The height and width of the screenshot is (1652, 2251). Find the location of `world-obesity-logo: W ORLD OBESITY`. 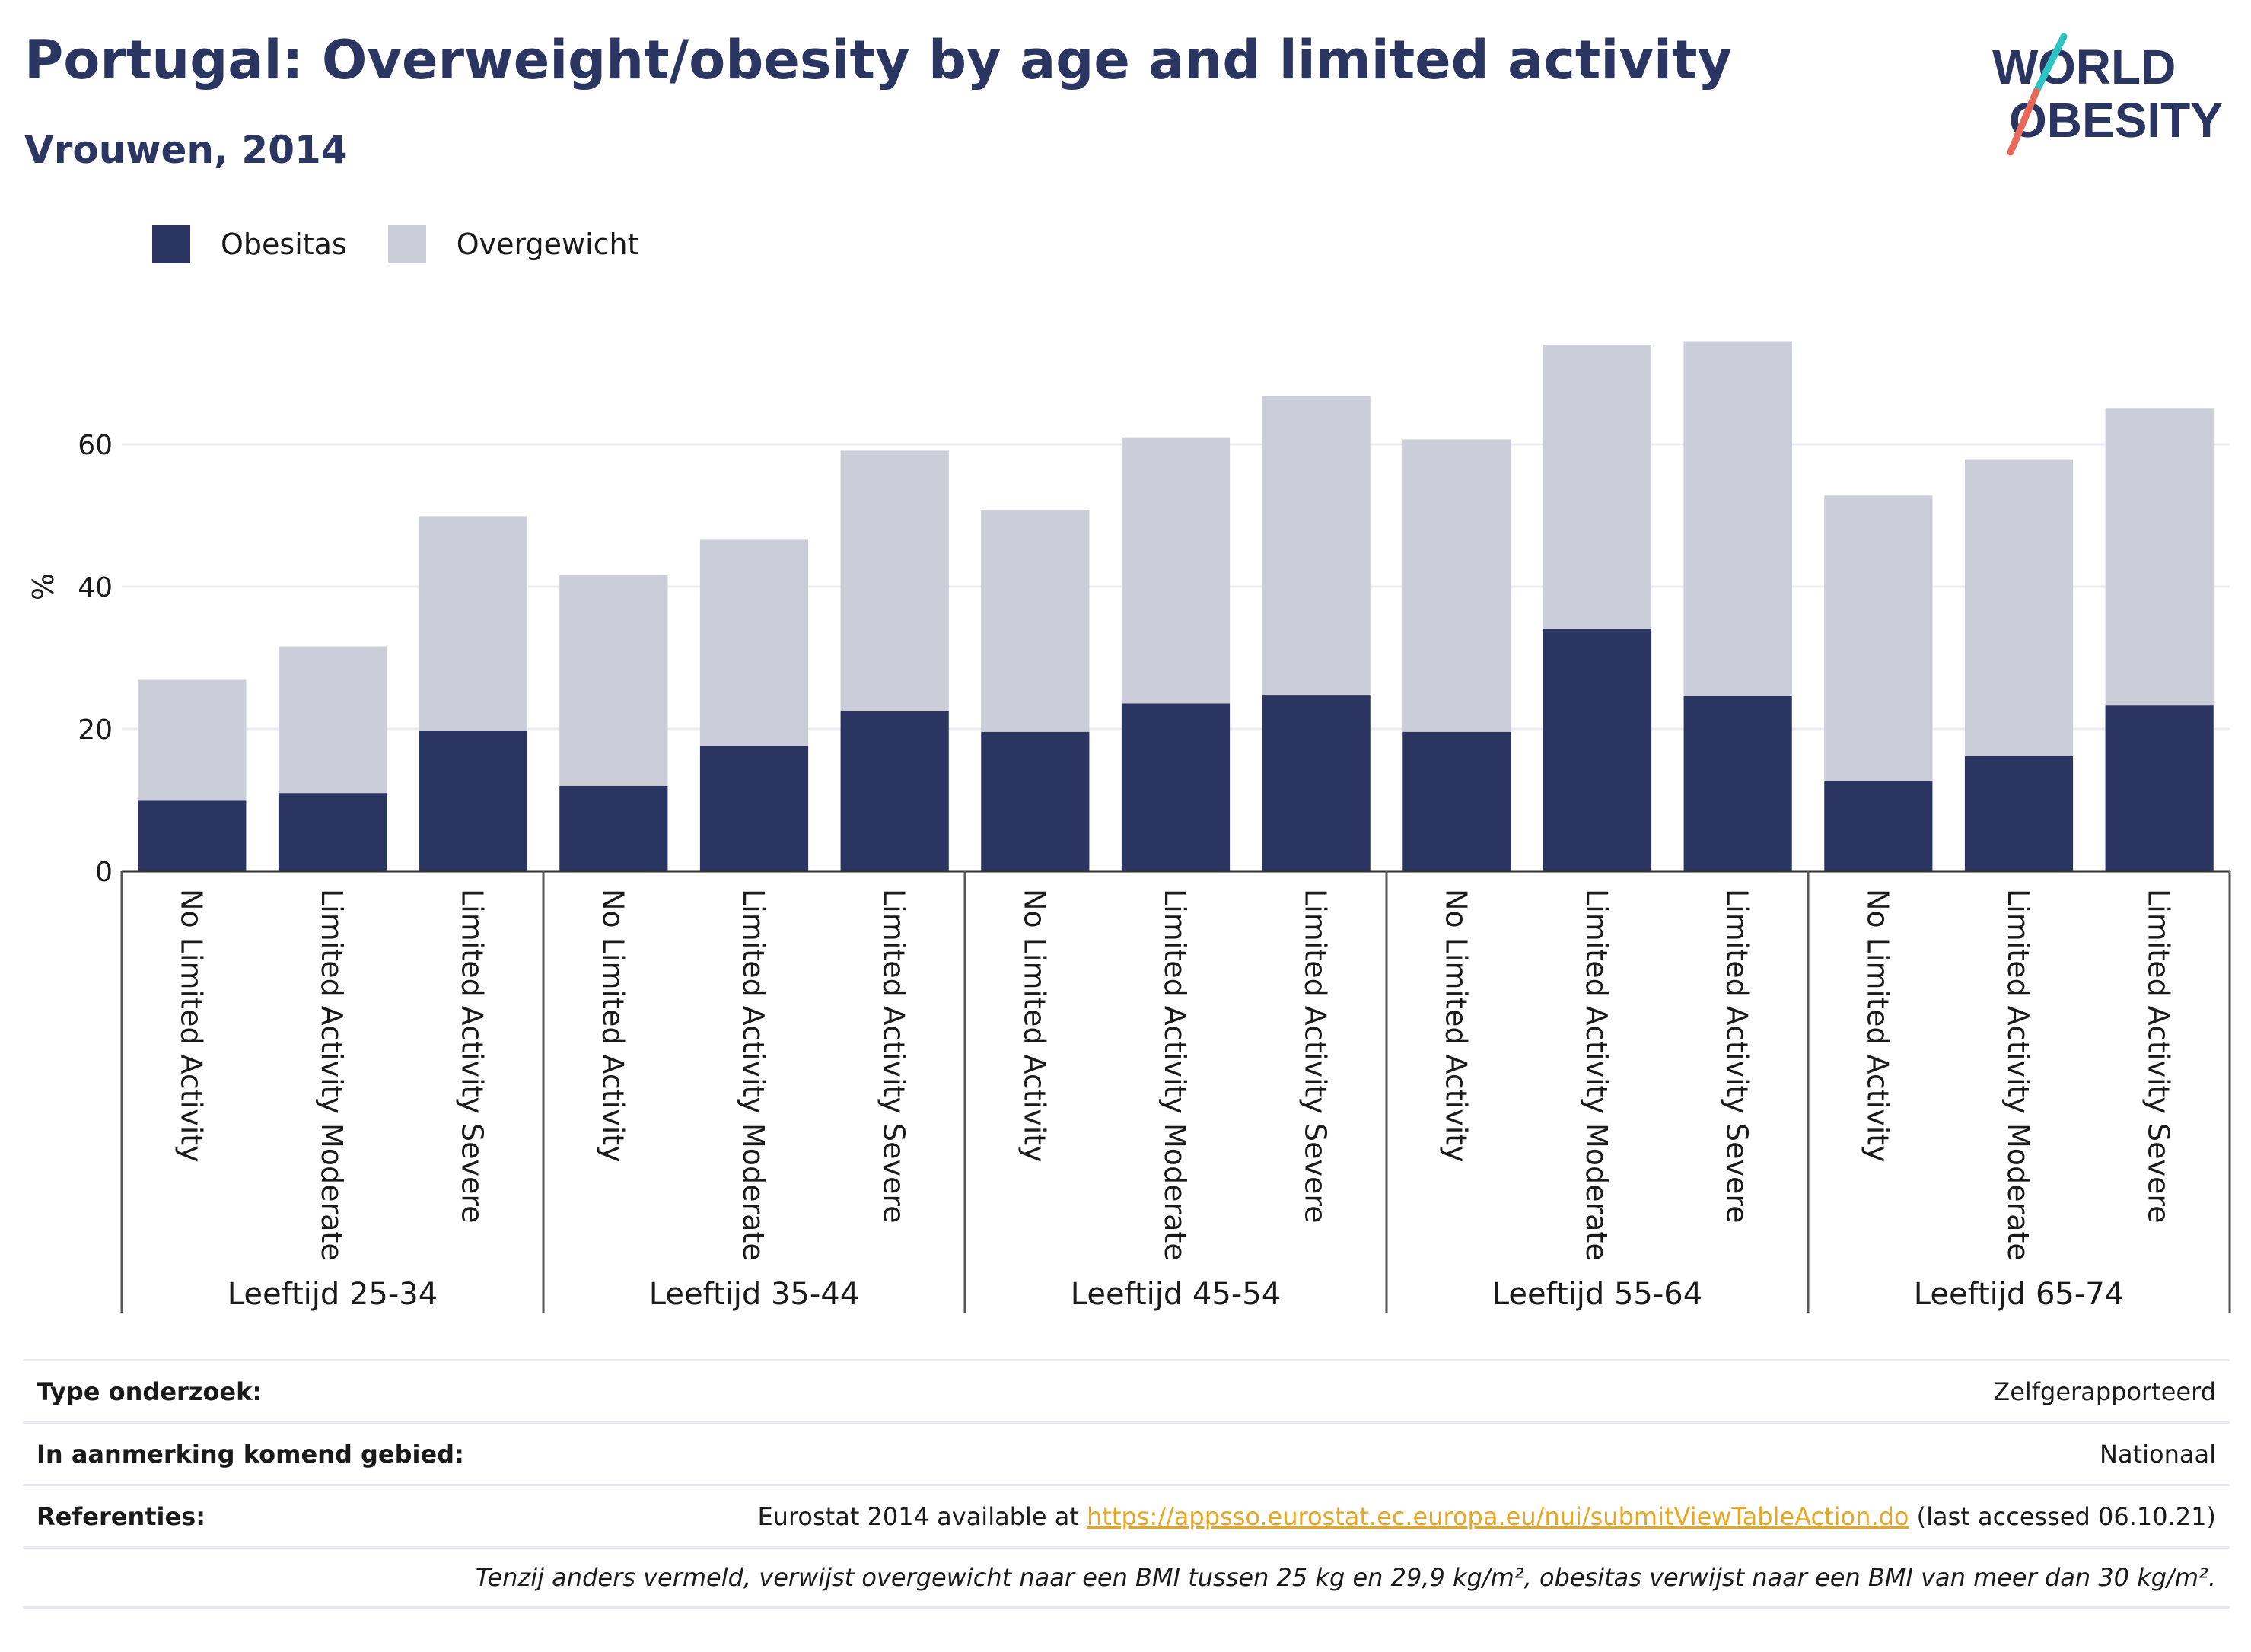

world-obesity-logo: W ORLD OBESITY is located at coordinates (2107, 94).